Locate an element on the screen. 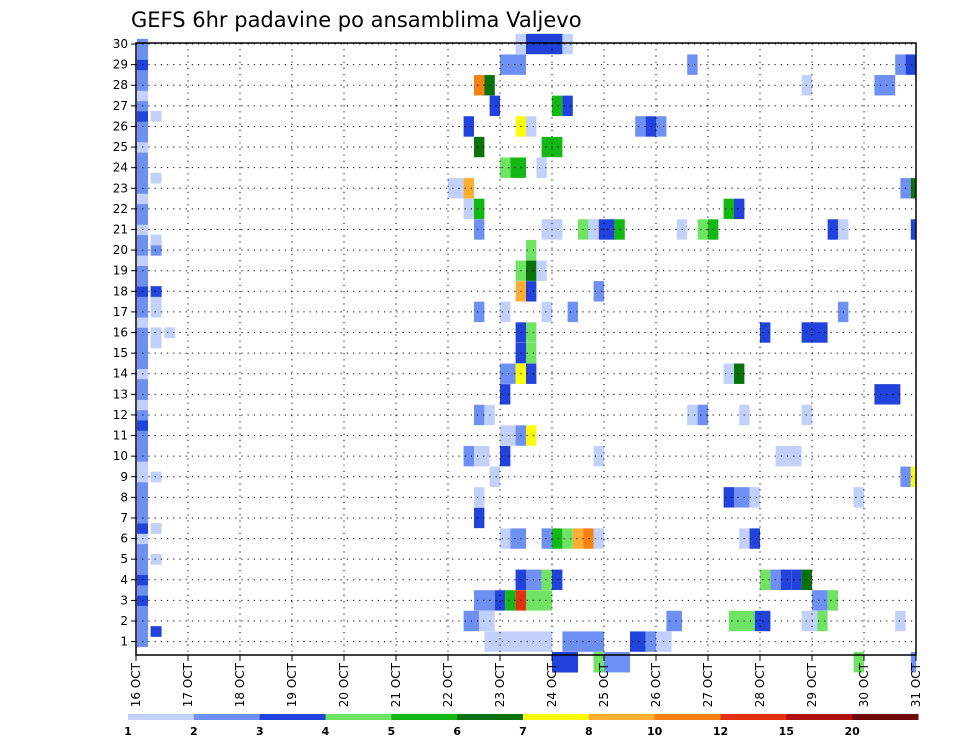 The width and height of the screenshot is (960, 742). y-tick-label: 19 is located at coordinates (120, 271).